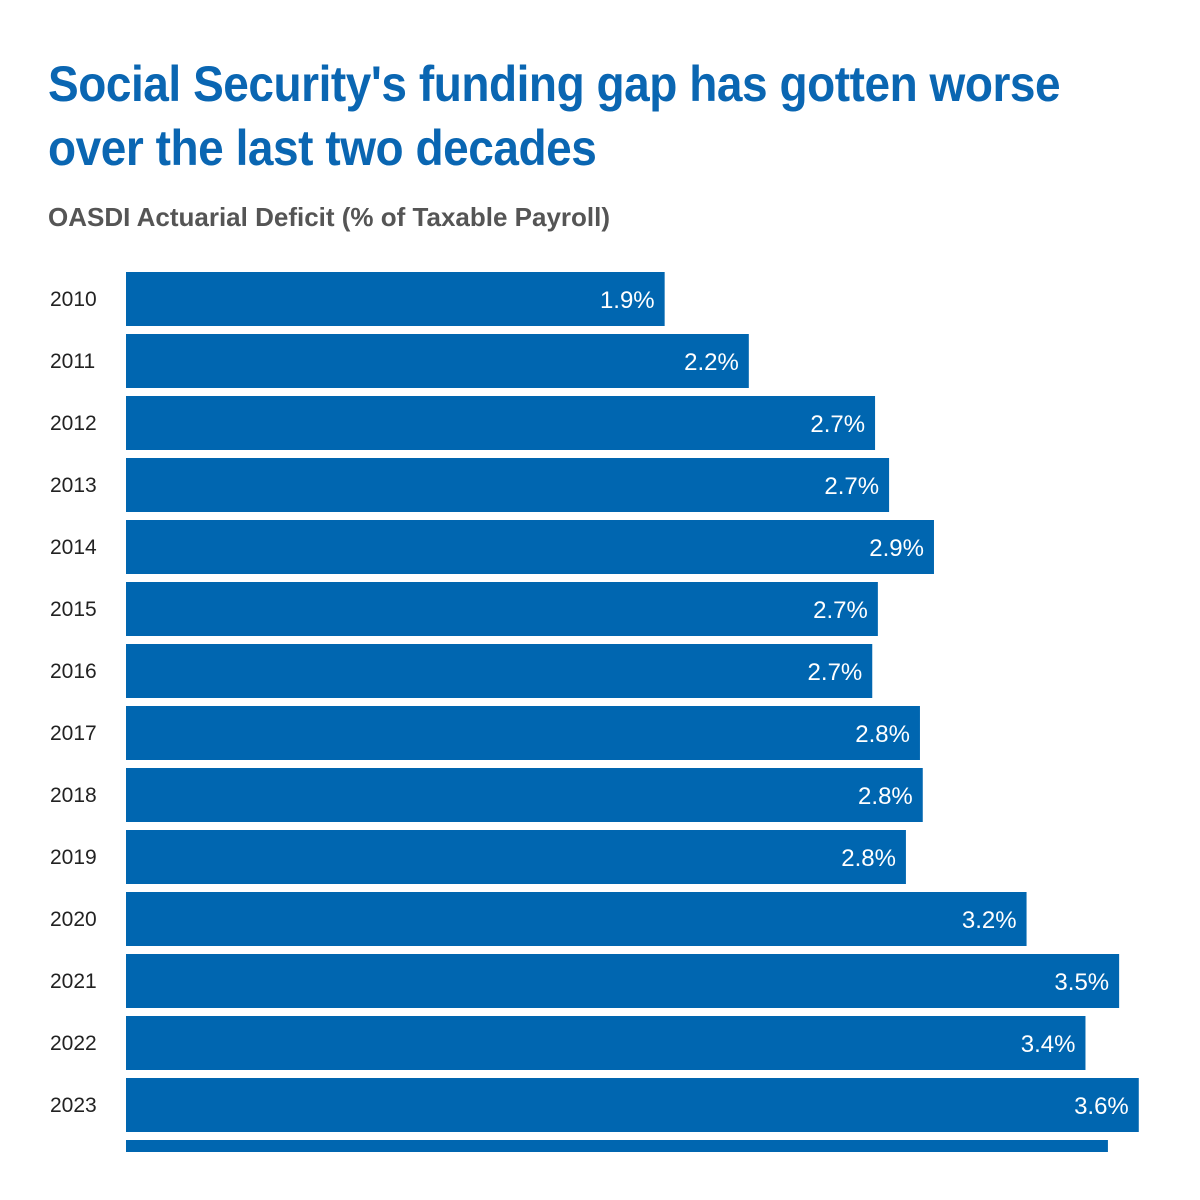 Image resolution: width=1200 pixels, height=1200 pixels. Describe the element at coordinates (73, 485) in the screenshot. I see `category-label-2013: 2013` at that location.